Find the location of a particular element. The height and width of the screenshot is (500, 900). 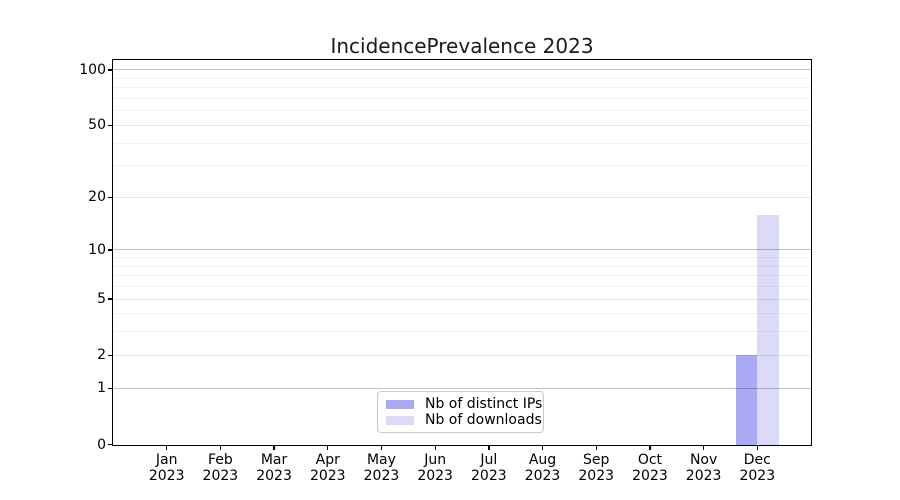

y-tick-label: 2 is located at coordinates (101, 355).